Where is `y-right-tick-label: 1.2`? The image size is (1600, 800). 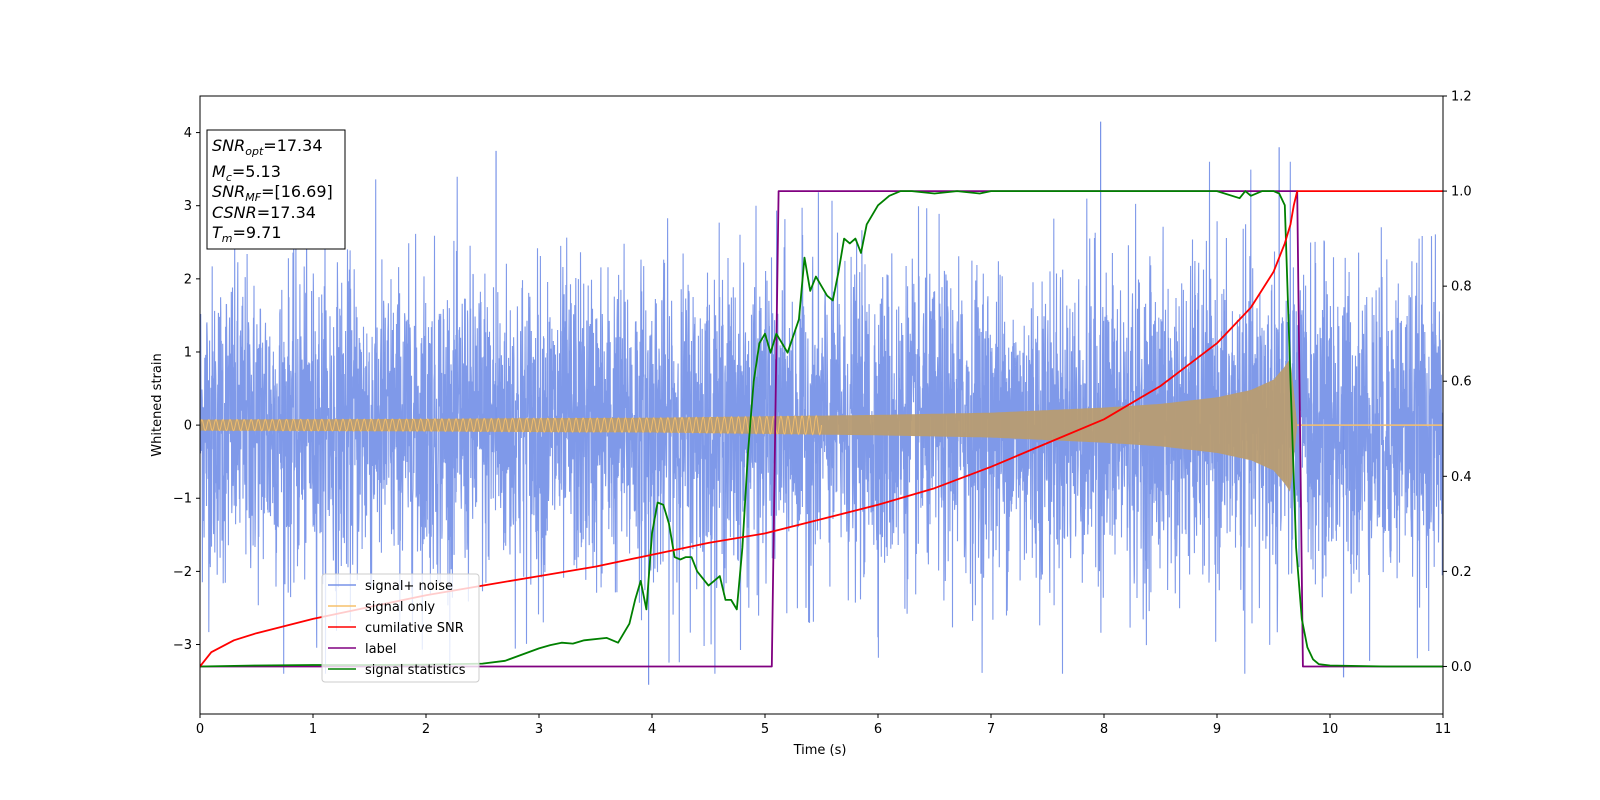
y-right-tick-label: 1.2 is located at coordinates (1461, 97).